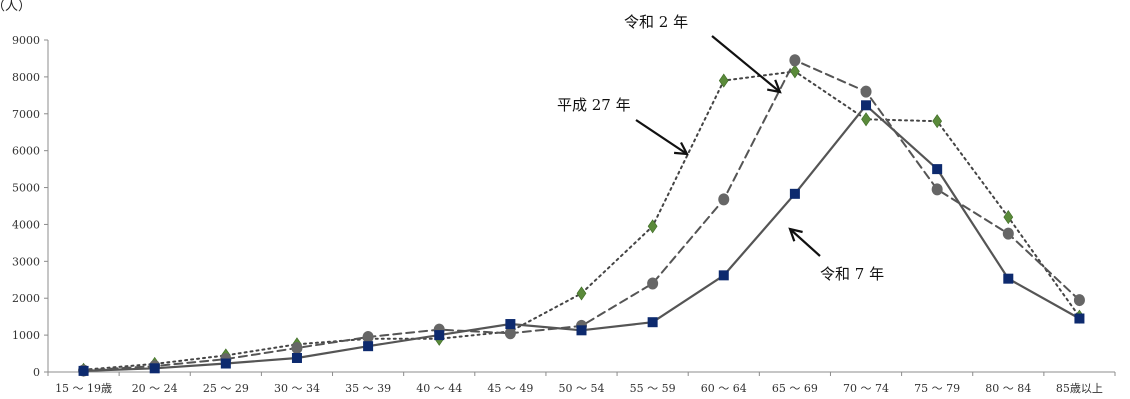  I want to click on annotation-1: 令和 2 年, so click(703, 53).